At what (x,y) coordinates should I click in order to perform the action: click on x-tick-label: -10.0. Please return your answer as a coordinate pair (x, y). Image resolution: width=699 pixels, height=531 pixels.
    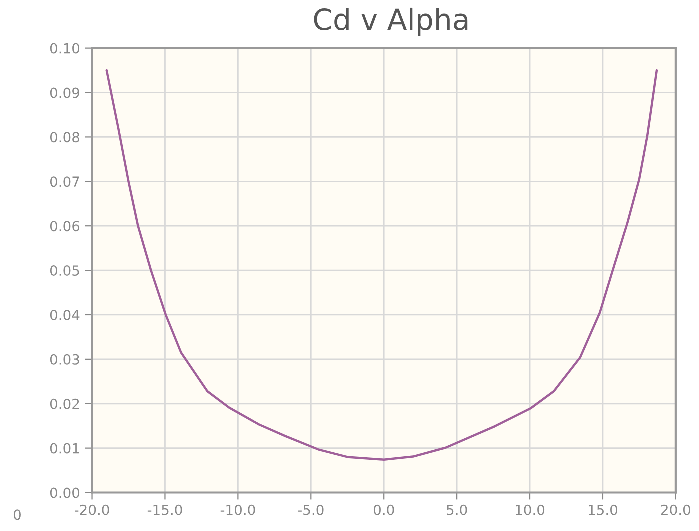
    Looking at the image, I should click on (238, 510).